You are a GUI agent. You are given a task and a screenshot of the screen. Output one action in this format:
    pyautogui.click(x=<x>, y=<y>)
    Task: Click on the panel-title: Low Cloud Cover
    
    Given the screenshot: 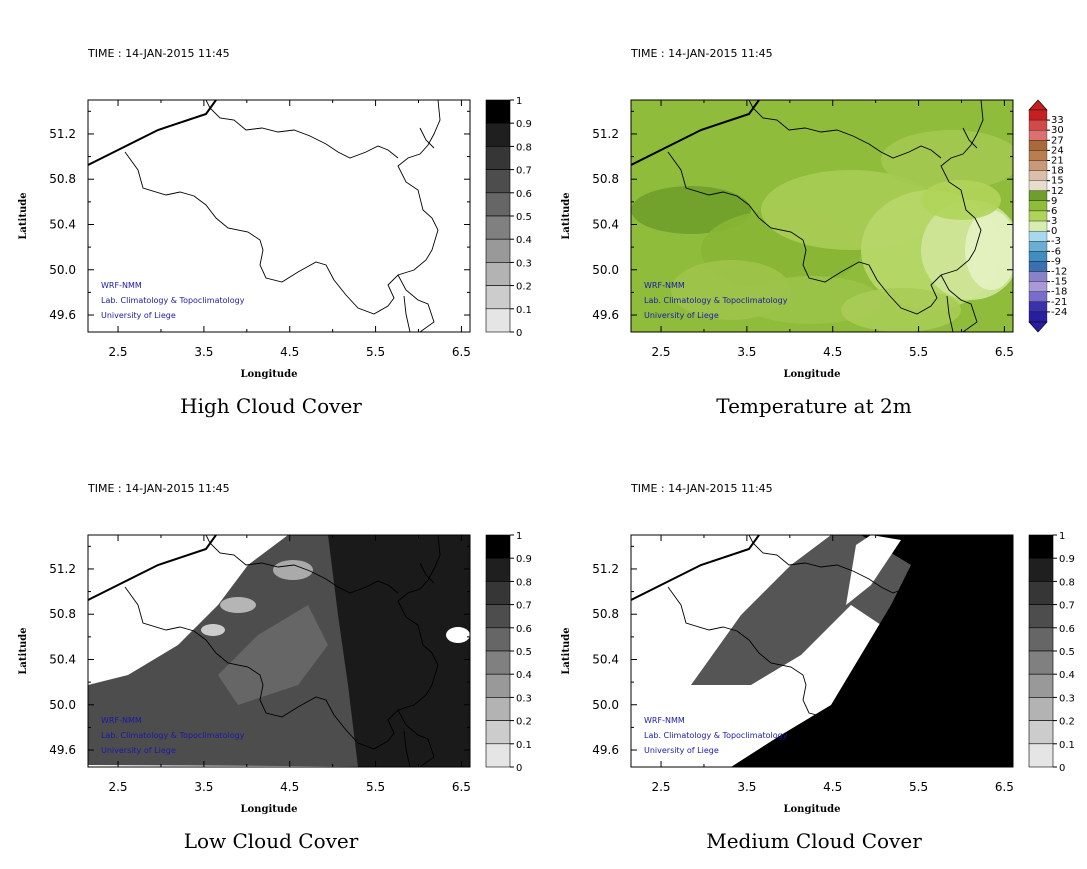 What is the action you would take?
    pyautogui.click(x=271, y=841)
    